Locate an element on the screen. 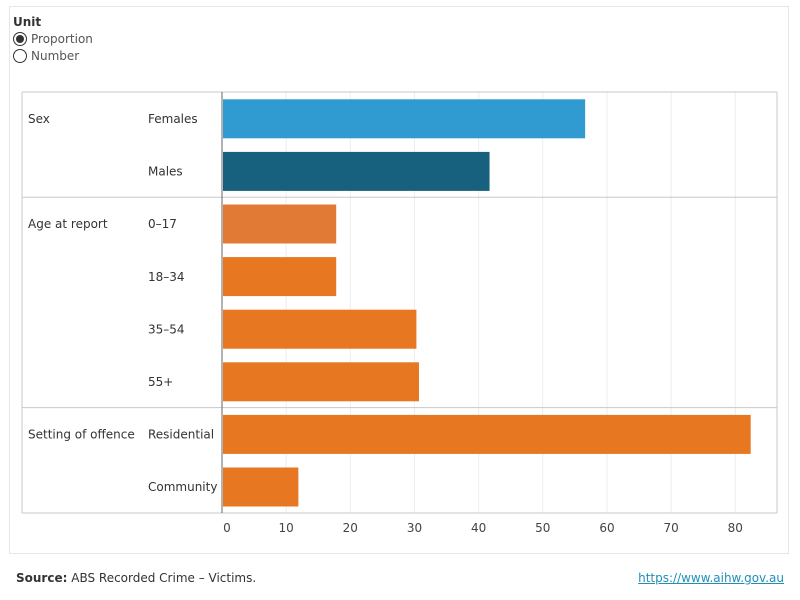 This screenshot has height=600, width=800. category-label: Residential is located at coordinates (181, 435).